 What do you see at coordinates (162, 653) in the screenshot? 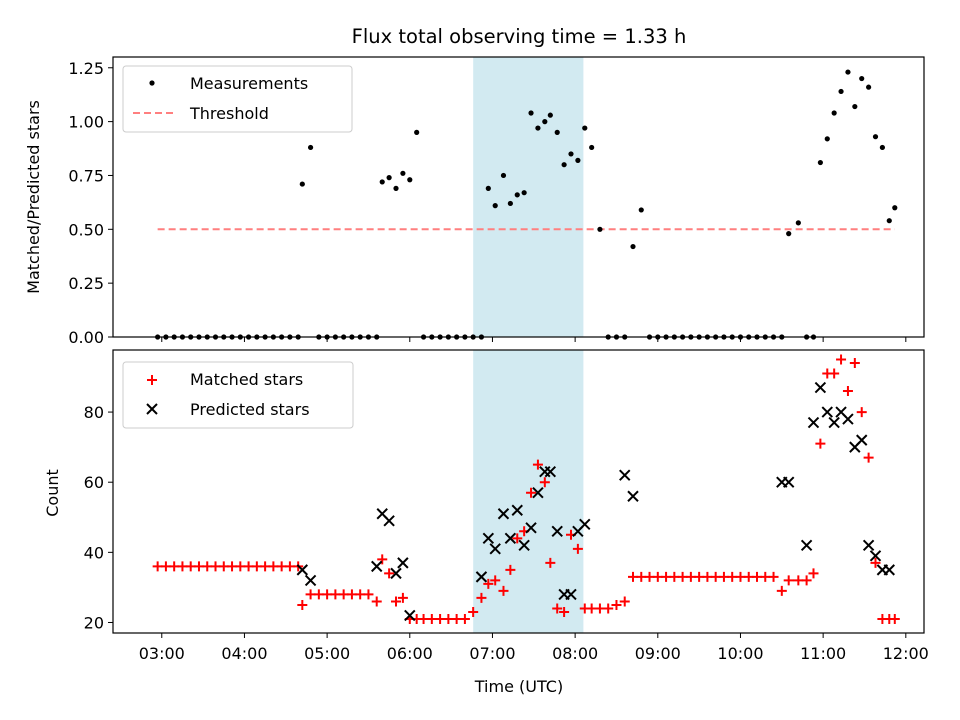
I see `x-tick-label: 03:00` at bounding box center [162, 653].